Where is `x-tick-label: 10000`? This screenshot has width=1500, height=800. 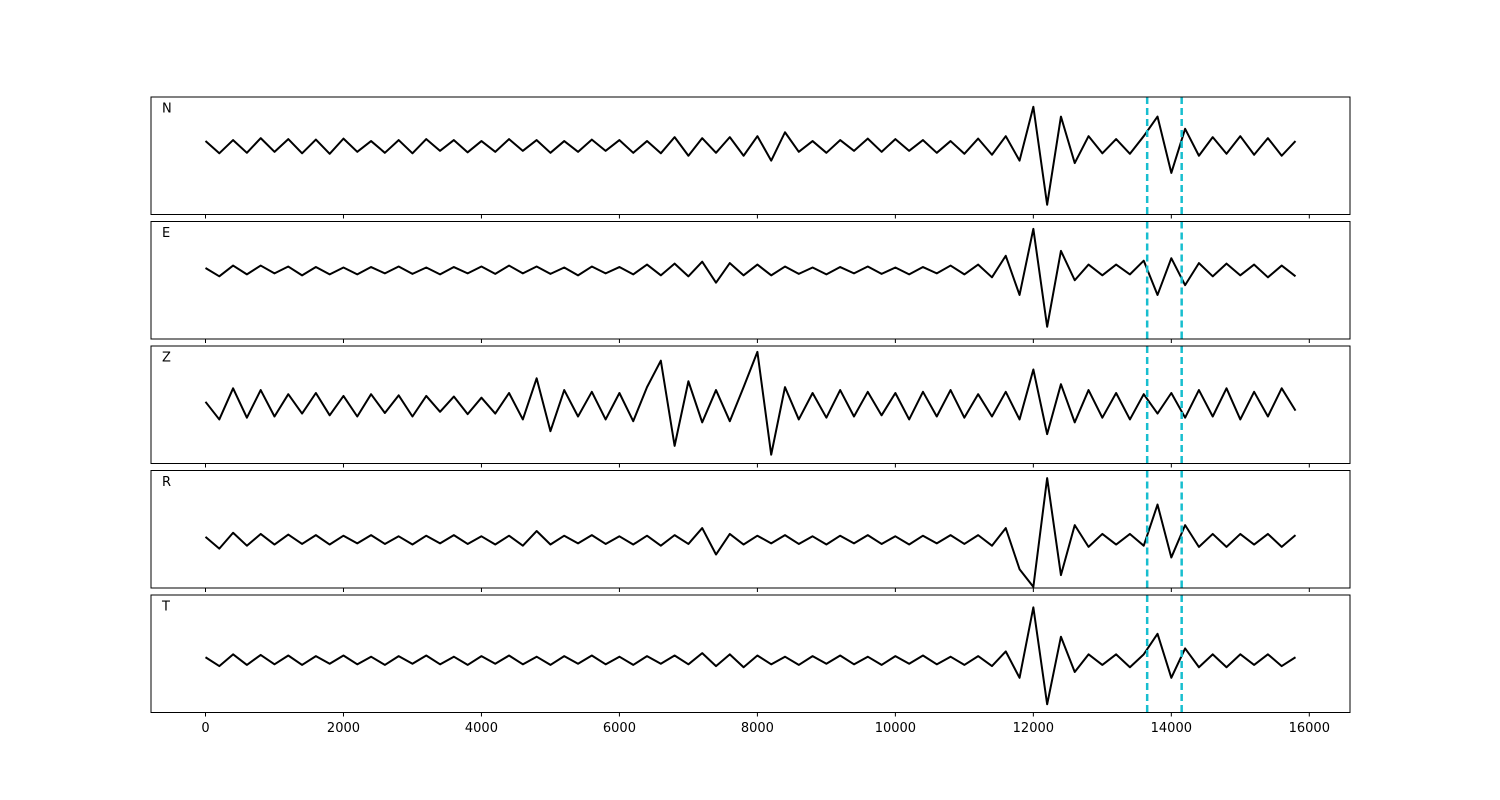
x-tick-label: 10000 is located at coordinates (895, 728).